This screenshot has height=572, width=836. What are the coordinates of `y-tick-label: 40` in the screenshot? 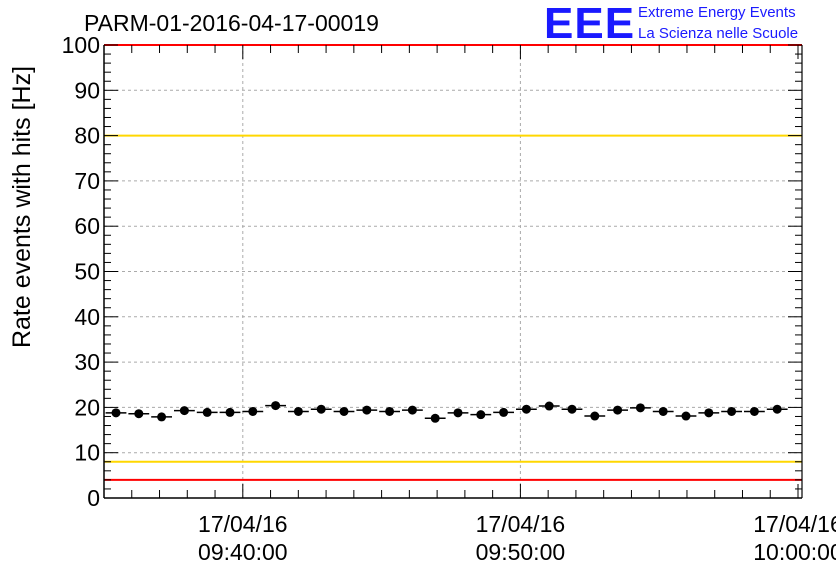 It's located at (87, 317).